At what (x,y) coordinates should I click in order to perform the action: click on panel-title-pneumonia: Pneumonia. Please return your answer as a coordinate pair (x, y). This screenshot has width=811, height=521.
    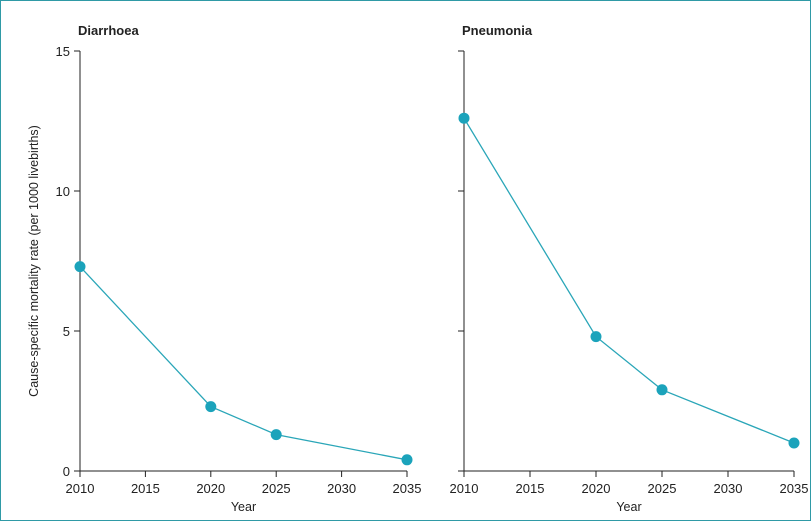
    Looking at the image, I should click on (497, 30).